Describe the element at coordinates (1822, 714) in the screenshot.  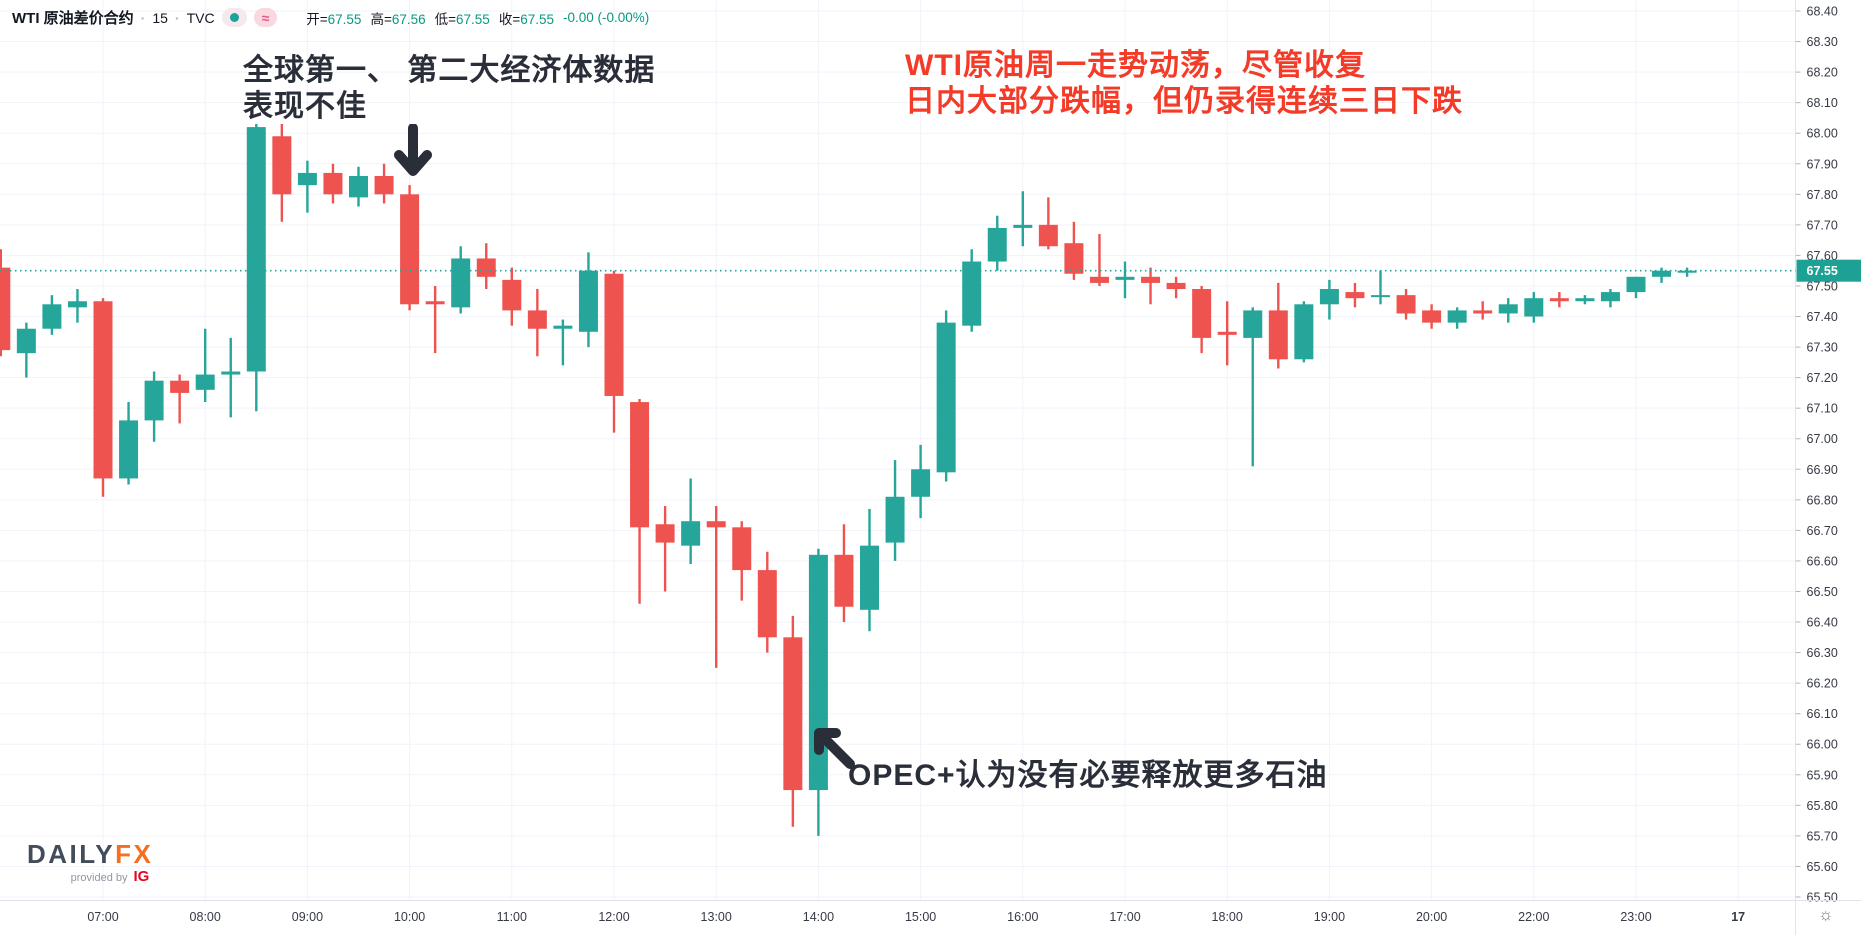
I see `svg-text: 66.10` at that location.